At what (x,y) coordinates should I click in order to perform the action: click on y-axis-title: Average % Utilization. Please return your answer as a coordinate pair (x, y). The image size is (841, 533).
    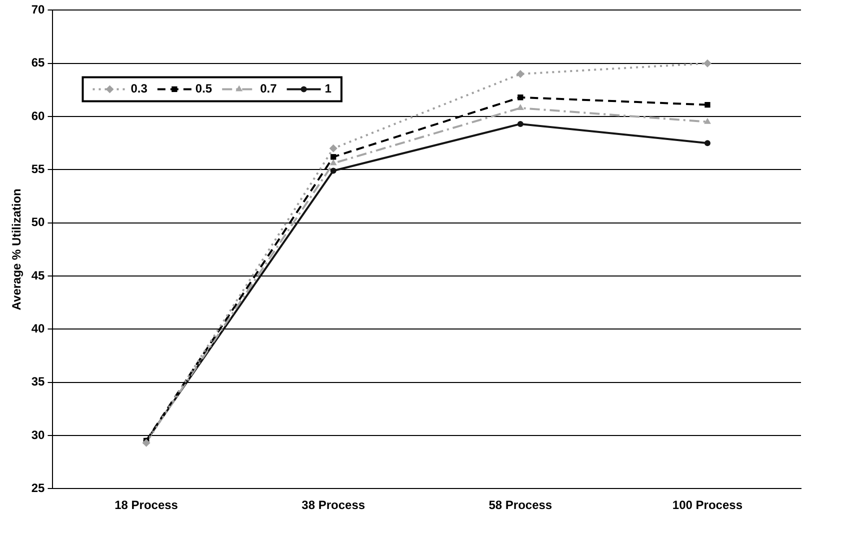
    Looking at the image, I should click on (17, 249).